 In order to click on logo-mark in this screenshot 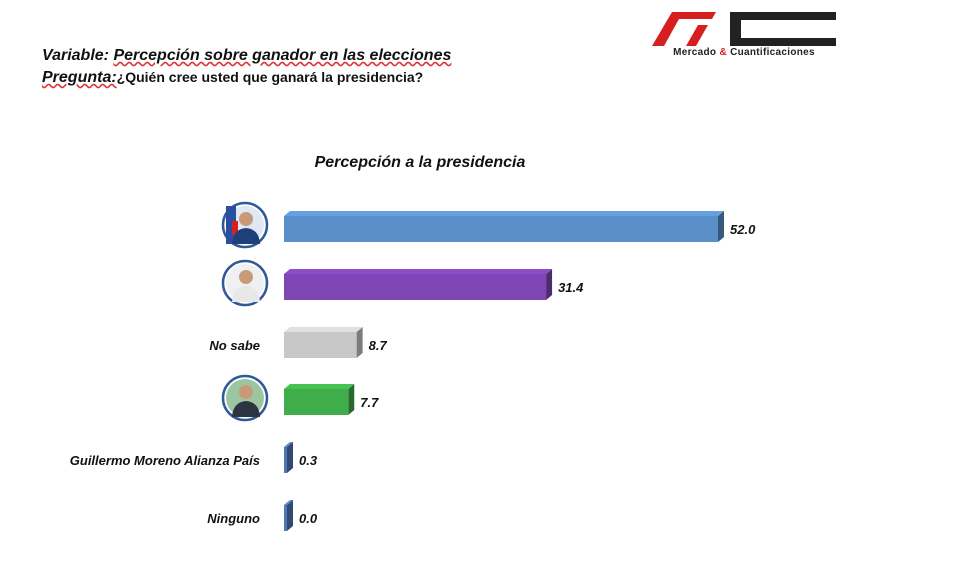, I will do `click(744, 29)`.